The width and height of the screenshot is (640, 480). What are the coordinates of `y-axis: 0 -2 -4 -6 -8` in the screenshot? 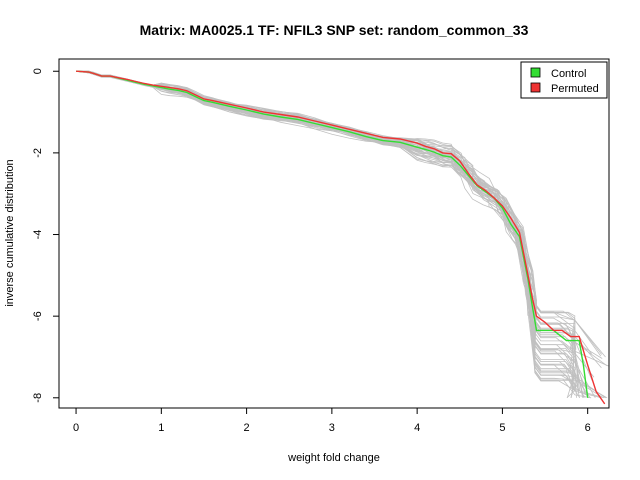 It's located at (46, 235).